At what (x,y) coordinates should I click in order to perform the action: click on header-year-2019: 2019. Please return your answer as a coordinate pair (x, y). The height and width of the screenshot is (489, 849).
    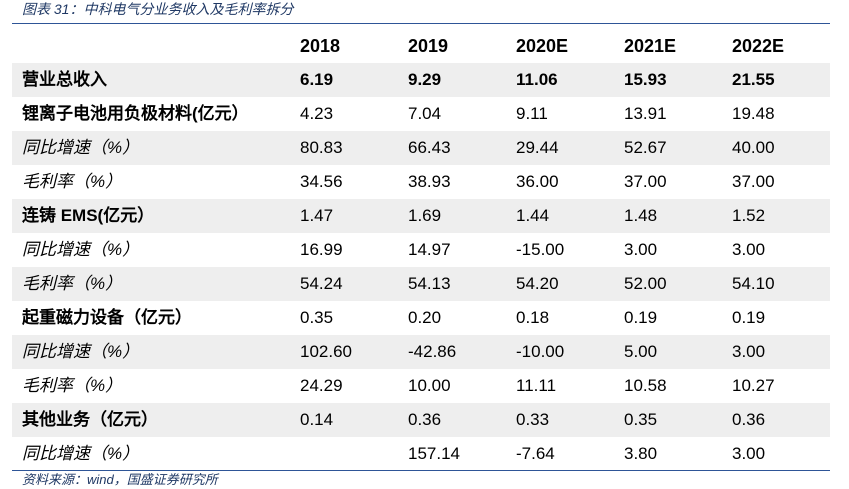
    Looking at the image, I should click on (428, 46).